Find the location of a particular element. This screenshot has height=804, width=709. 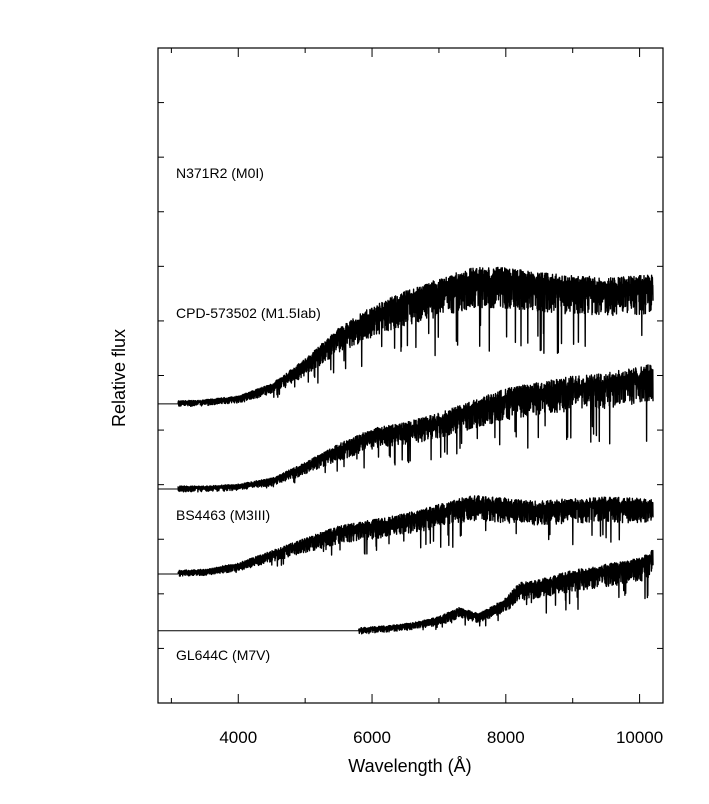

series-label: BS4463 (M3III) is located at coordinates (223, 515).